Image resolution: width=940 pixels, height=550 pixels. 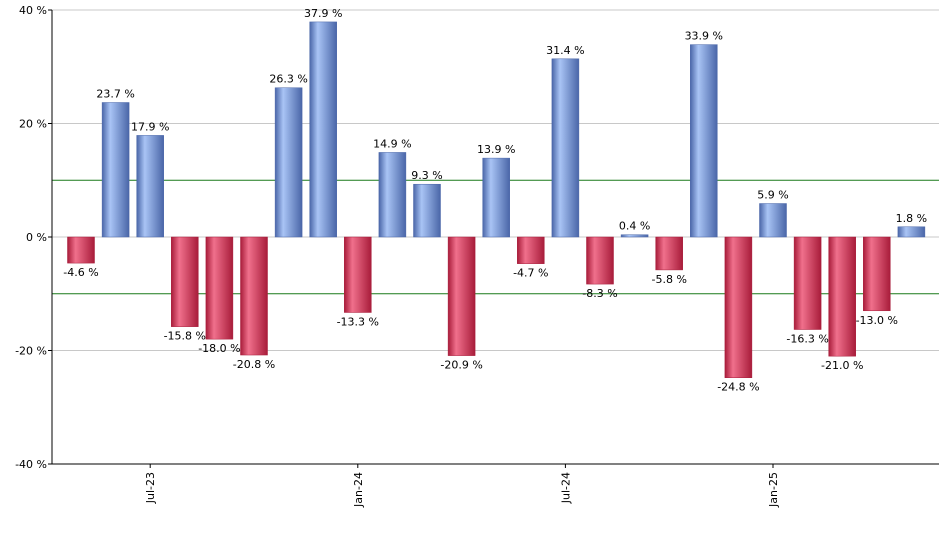 I want to click on data-label: -21.0 %, so click(x=842, y=365).